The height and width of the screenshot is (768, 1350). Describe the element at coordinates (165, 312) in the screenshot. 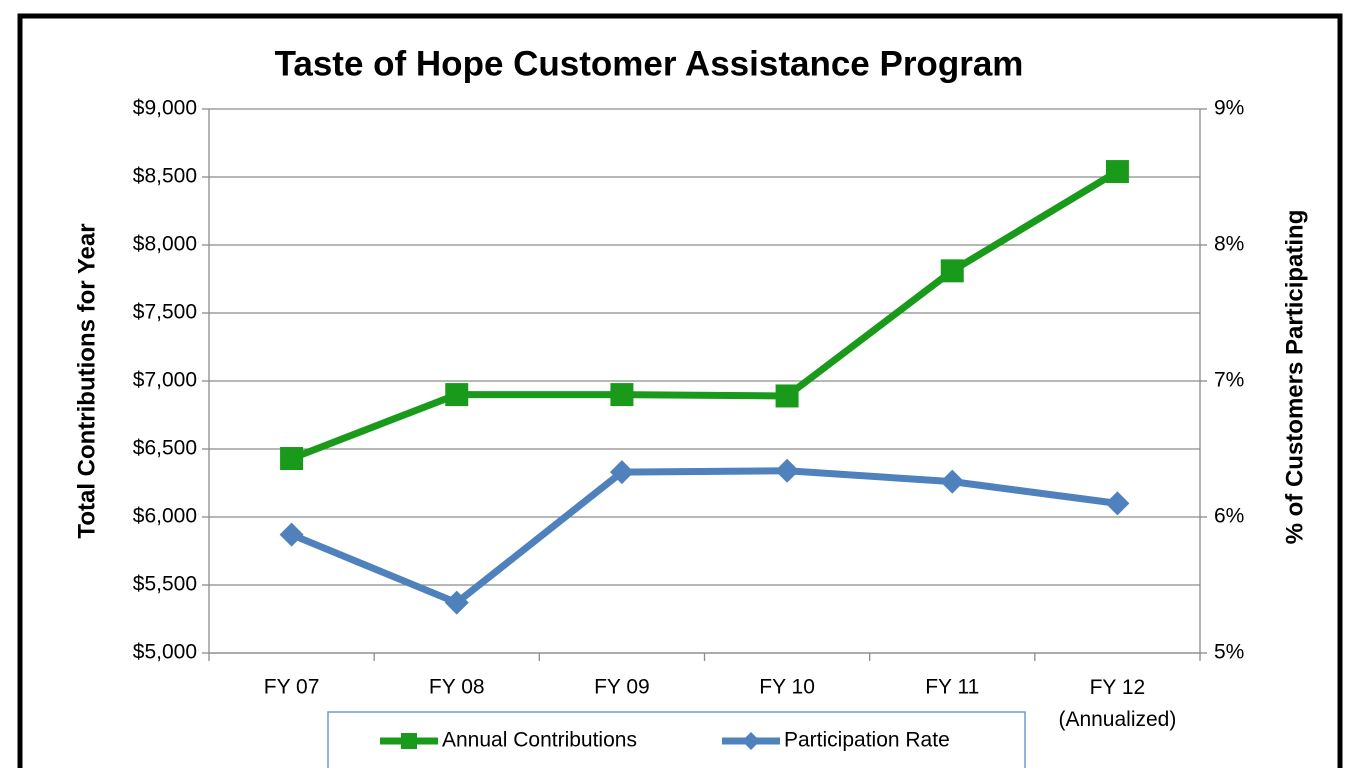

I see `y-tick-label: $7,500` at that location.